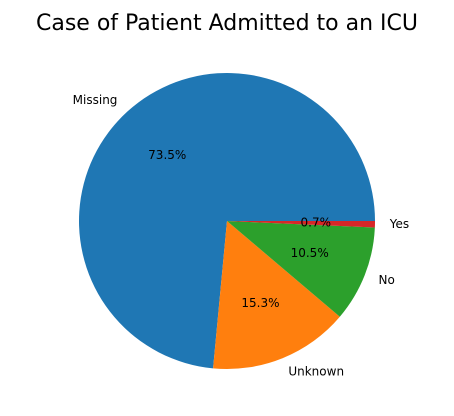 The image size is (454, 416). What do you see at coordinates (310, 253) in the screenshot?
I see `percent-label-no: 10.5%` at bounding box center [310, 253].